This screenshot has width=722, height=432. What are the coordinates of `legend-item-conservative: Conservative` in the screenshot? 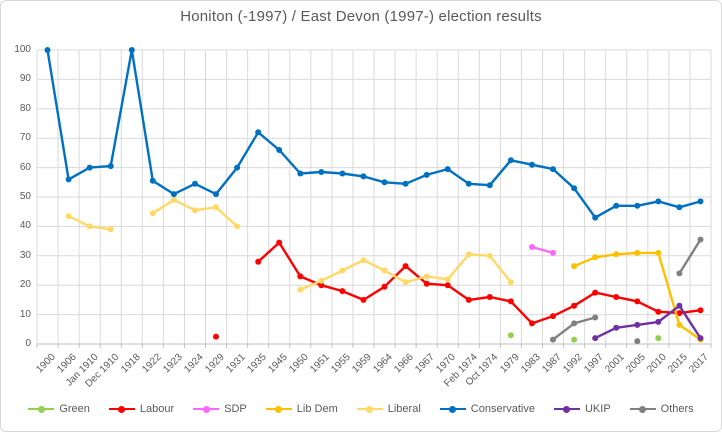 It's located at (487, 409).